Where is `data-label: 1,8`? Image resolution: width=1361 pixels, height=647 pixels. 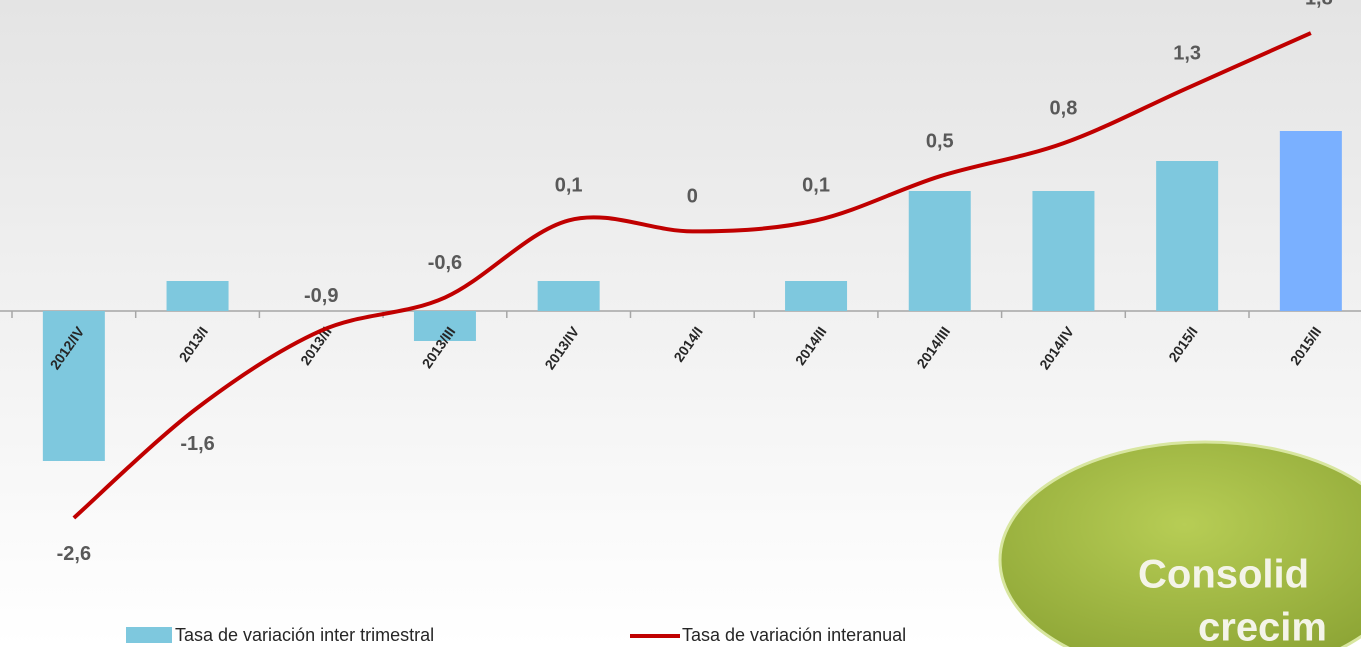
data-label: 1,8 is located at coordinates (1319, 4).